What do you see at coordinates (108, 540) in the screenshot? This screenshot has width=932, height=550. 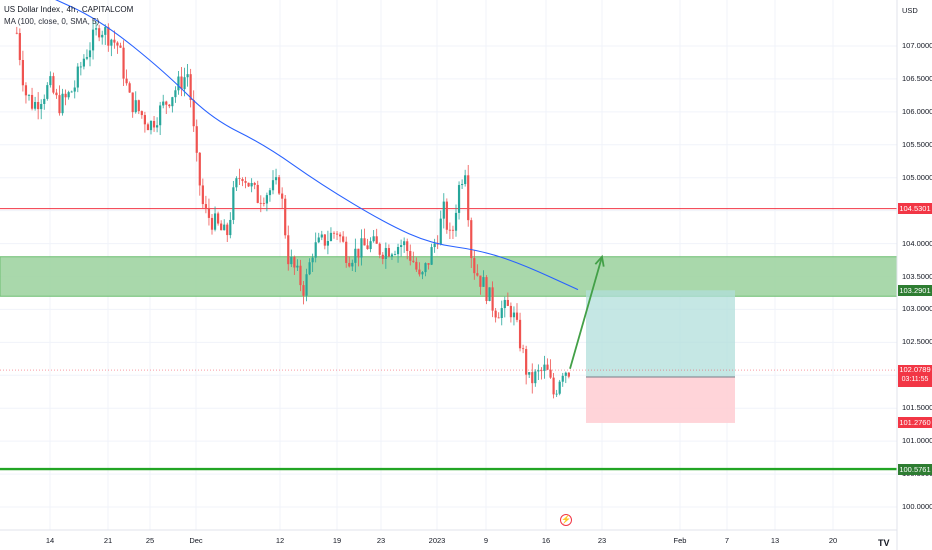 I see `time-tick-label: 21` at bounding box center [108, 540].